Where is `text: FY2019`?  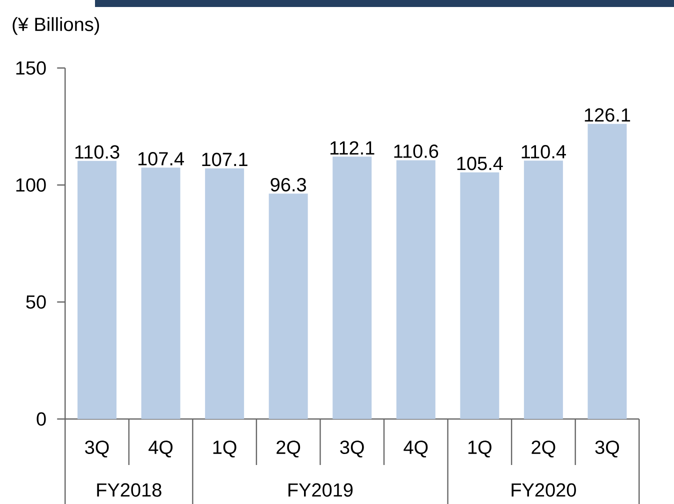 text: FY2019 is located at coordinates (320, 490).